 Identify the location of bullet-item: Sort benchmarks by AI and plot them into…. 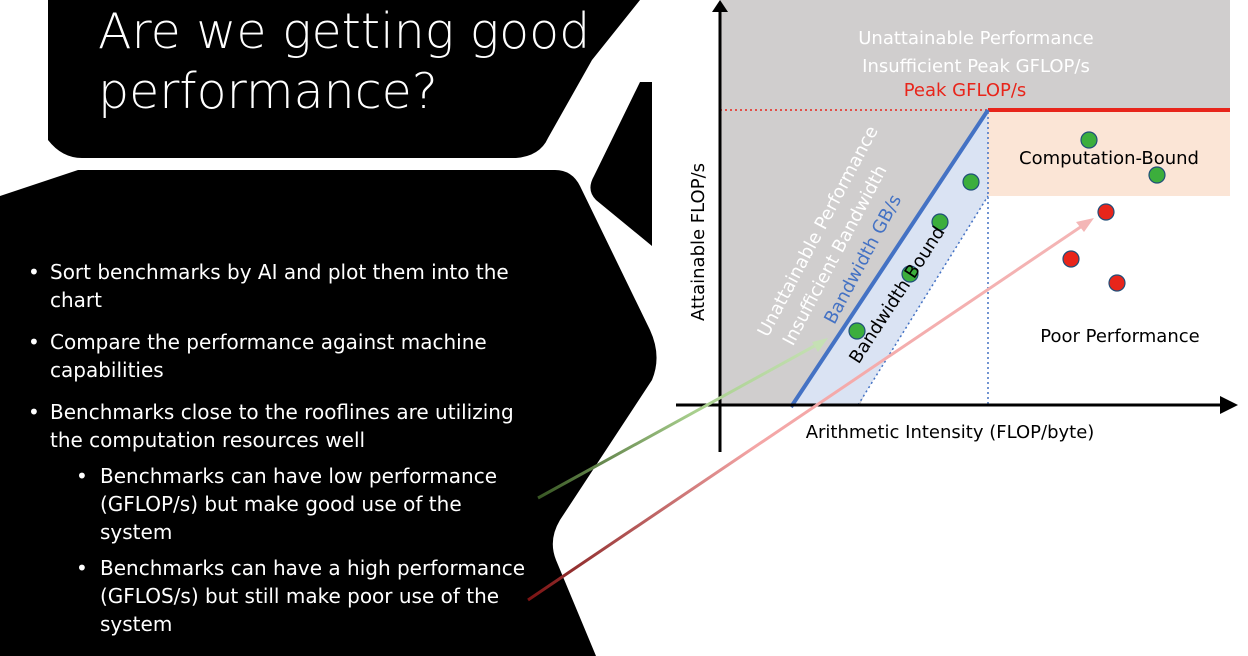
(288, 286).